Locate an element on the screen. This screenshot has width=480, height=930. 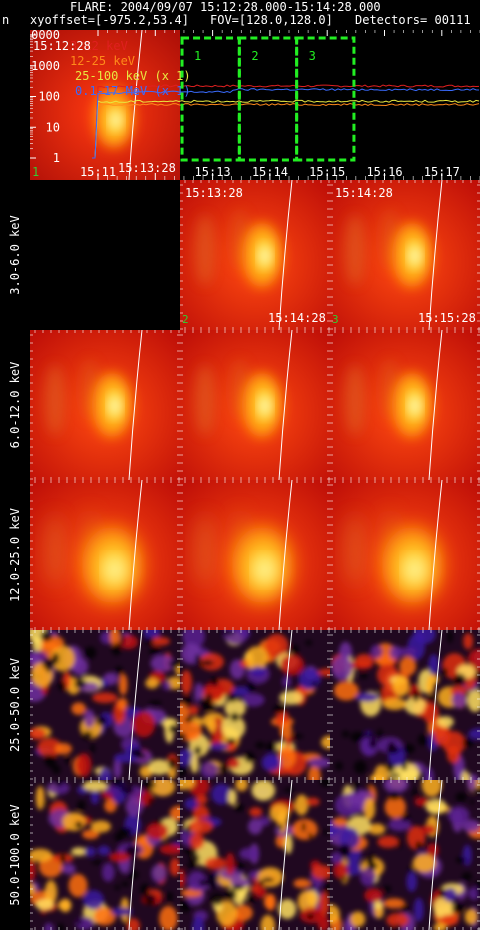
panel-3-end-time: 15:15:28 is located at coordinates (447, 318).